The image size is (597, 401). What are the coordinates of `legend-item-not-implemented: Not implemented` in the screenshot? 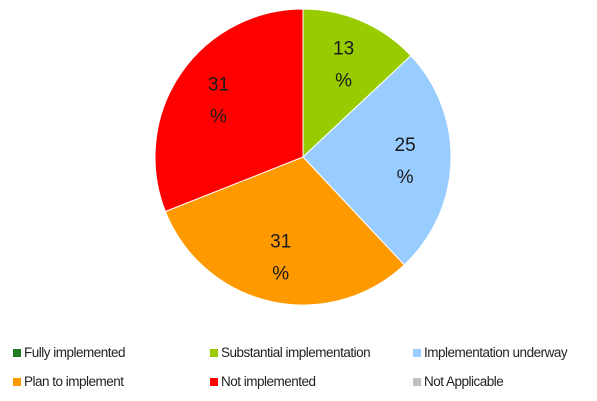 It's located at (263, 381).